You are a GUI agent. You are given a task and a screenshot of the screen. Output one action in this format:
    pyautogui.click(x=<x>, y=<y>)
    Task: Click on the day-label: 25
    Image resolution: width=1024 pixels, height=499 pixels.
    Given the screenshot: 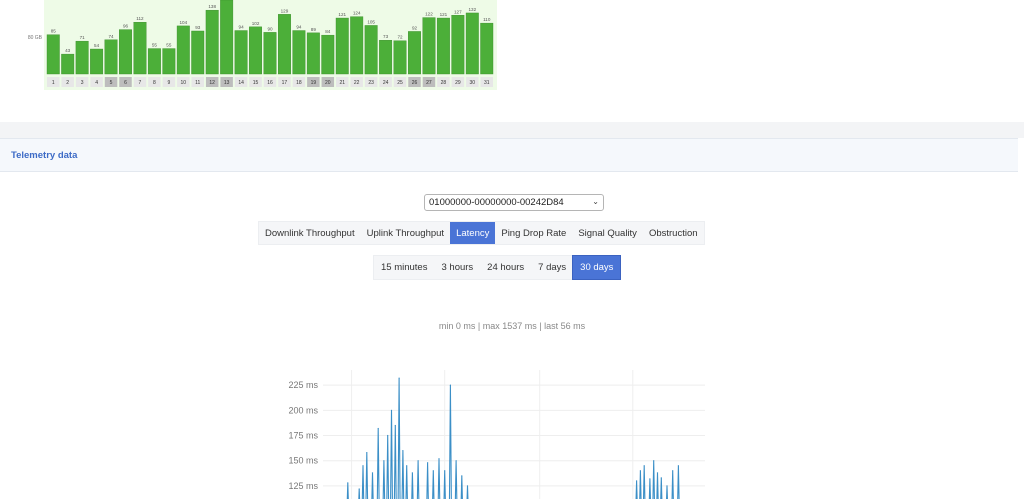 What is the action you would take?
    pyautogui.click(x=400, y=83)
    